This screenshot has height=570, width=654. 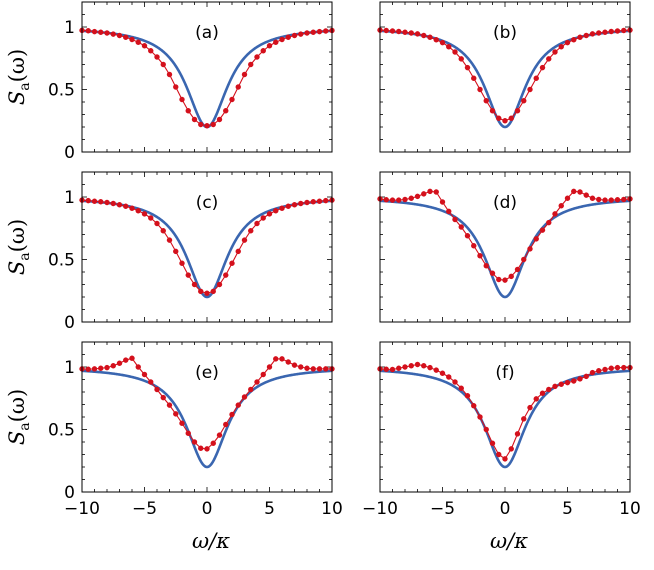 What do you see at coordinates (509, 541) in the screenshot?
I see `x-axis-title: ω/κ` at bounding box center [509, 541].